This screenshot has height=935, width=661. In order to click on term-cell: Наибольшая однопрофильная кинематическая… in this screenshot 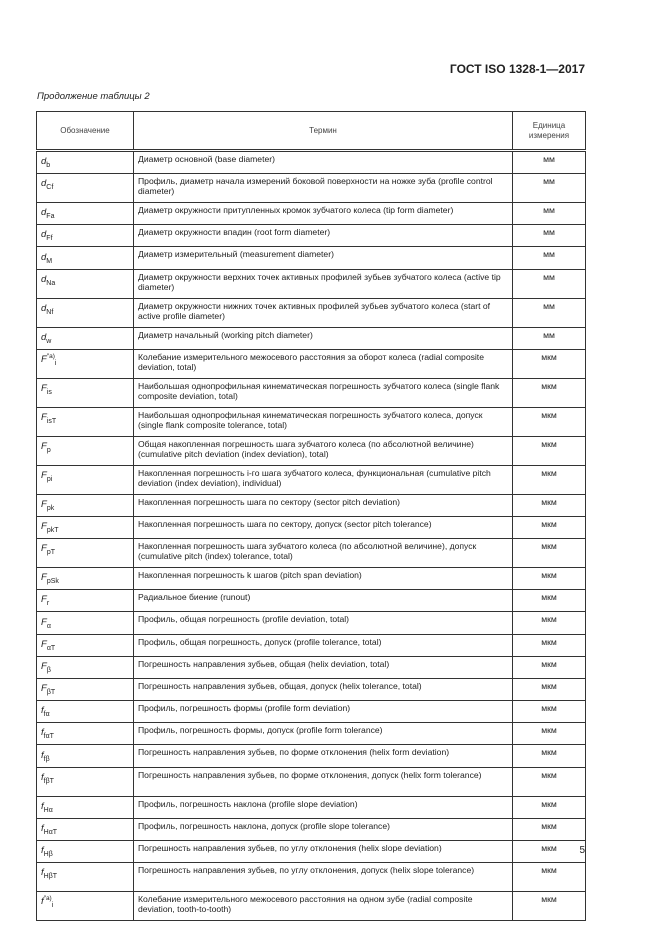, I will do `click(323, 421)`.